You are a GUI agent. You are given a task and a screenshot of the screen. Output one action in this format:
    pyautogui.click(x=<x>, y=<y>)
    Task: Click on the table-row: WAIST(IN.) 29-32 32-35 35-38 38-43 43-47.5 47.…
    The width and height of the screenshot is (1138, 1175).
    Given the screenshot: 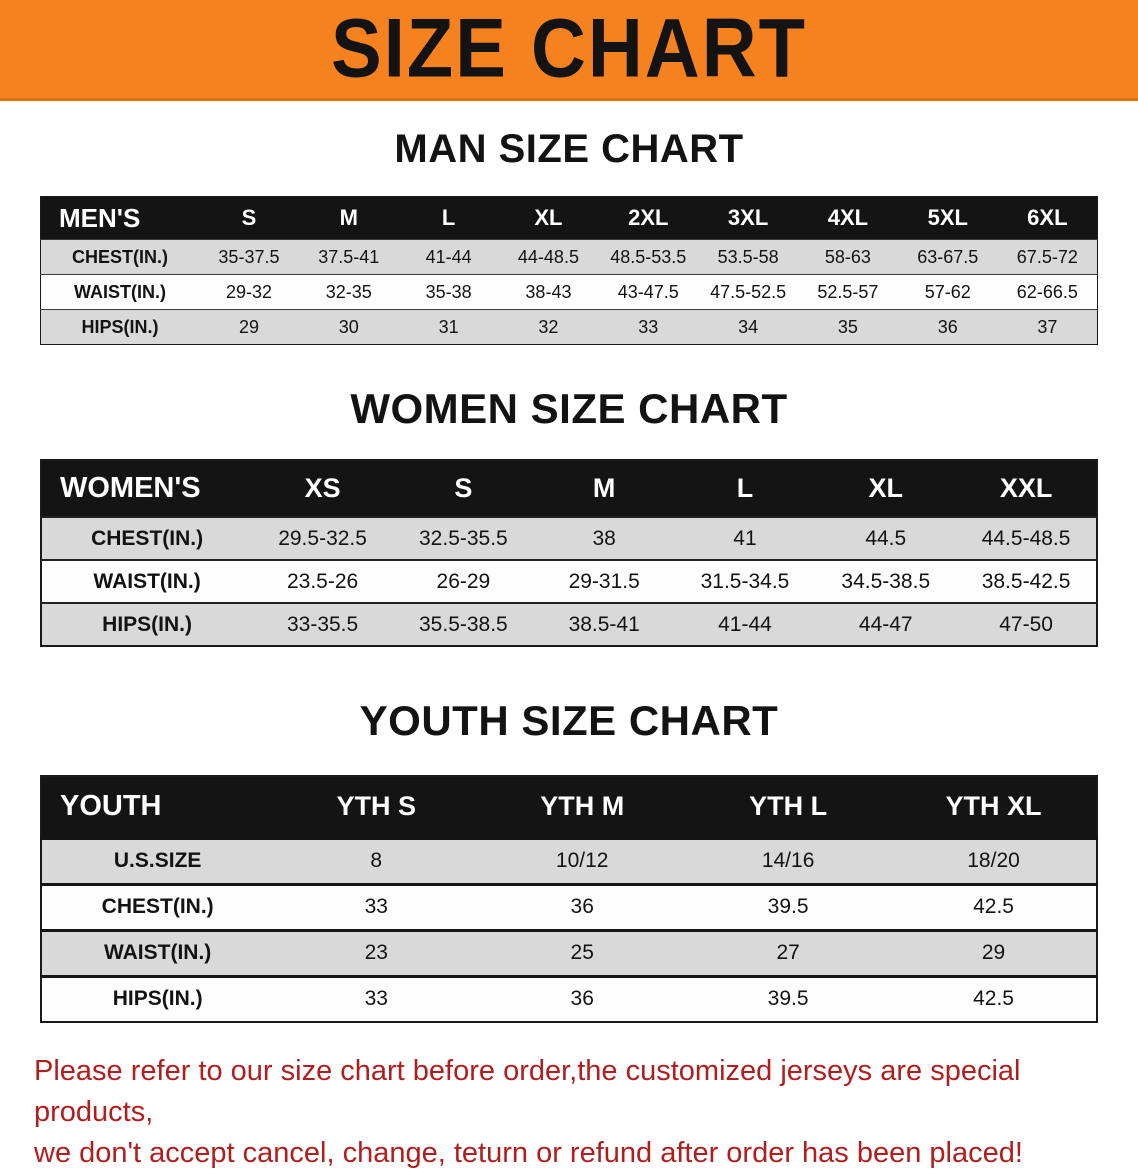 What is the action you would take?
    pyautogui.click(x=569, y=292)
    